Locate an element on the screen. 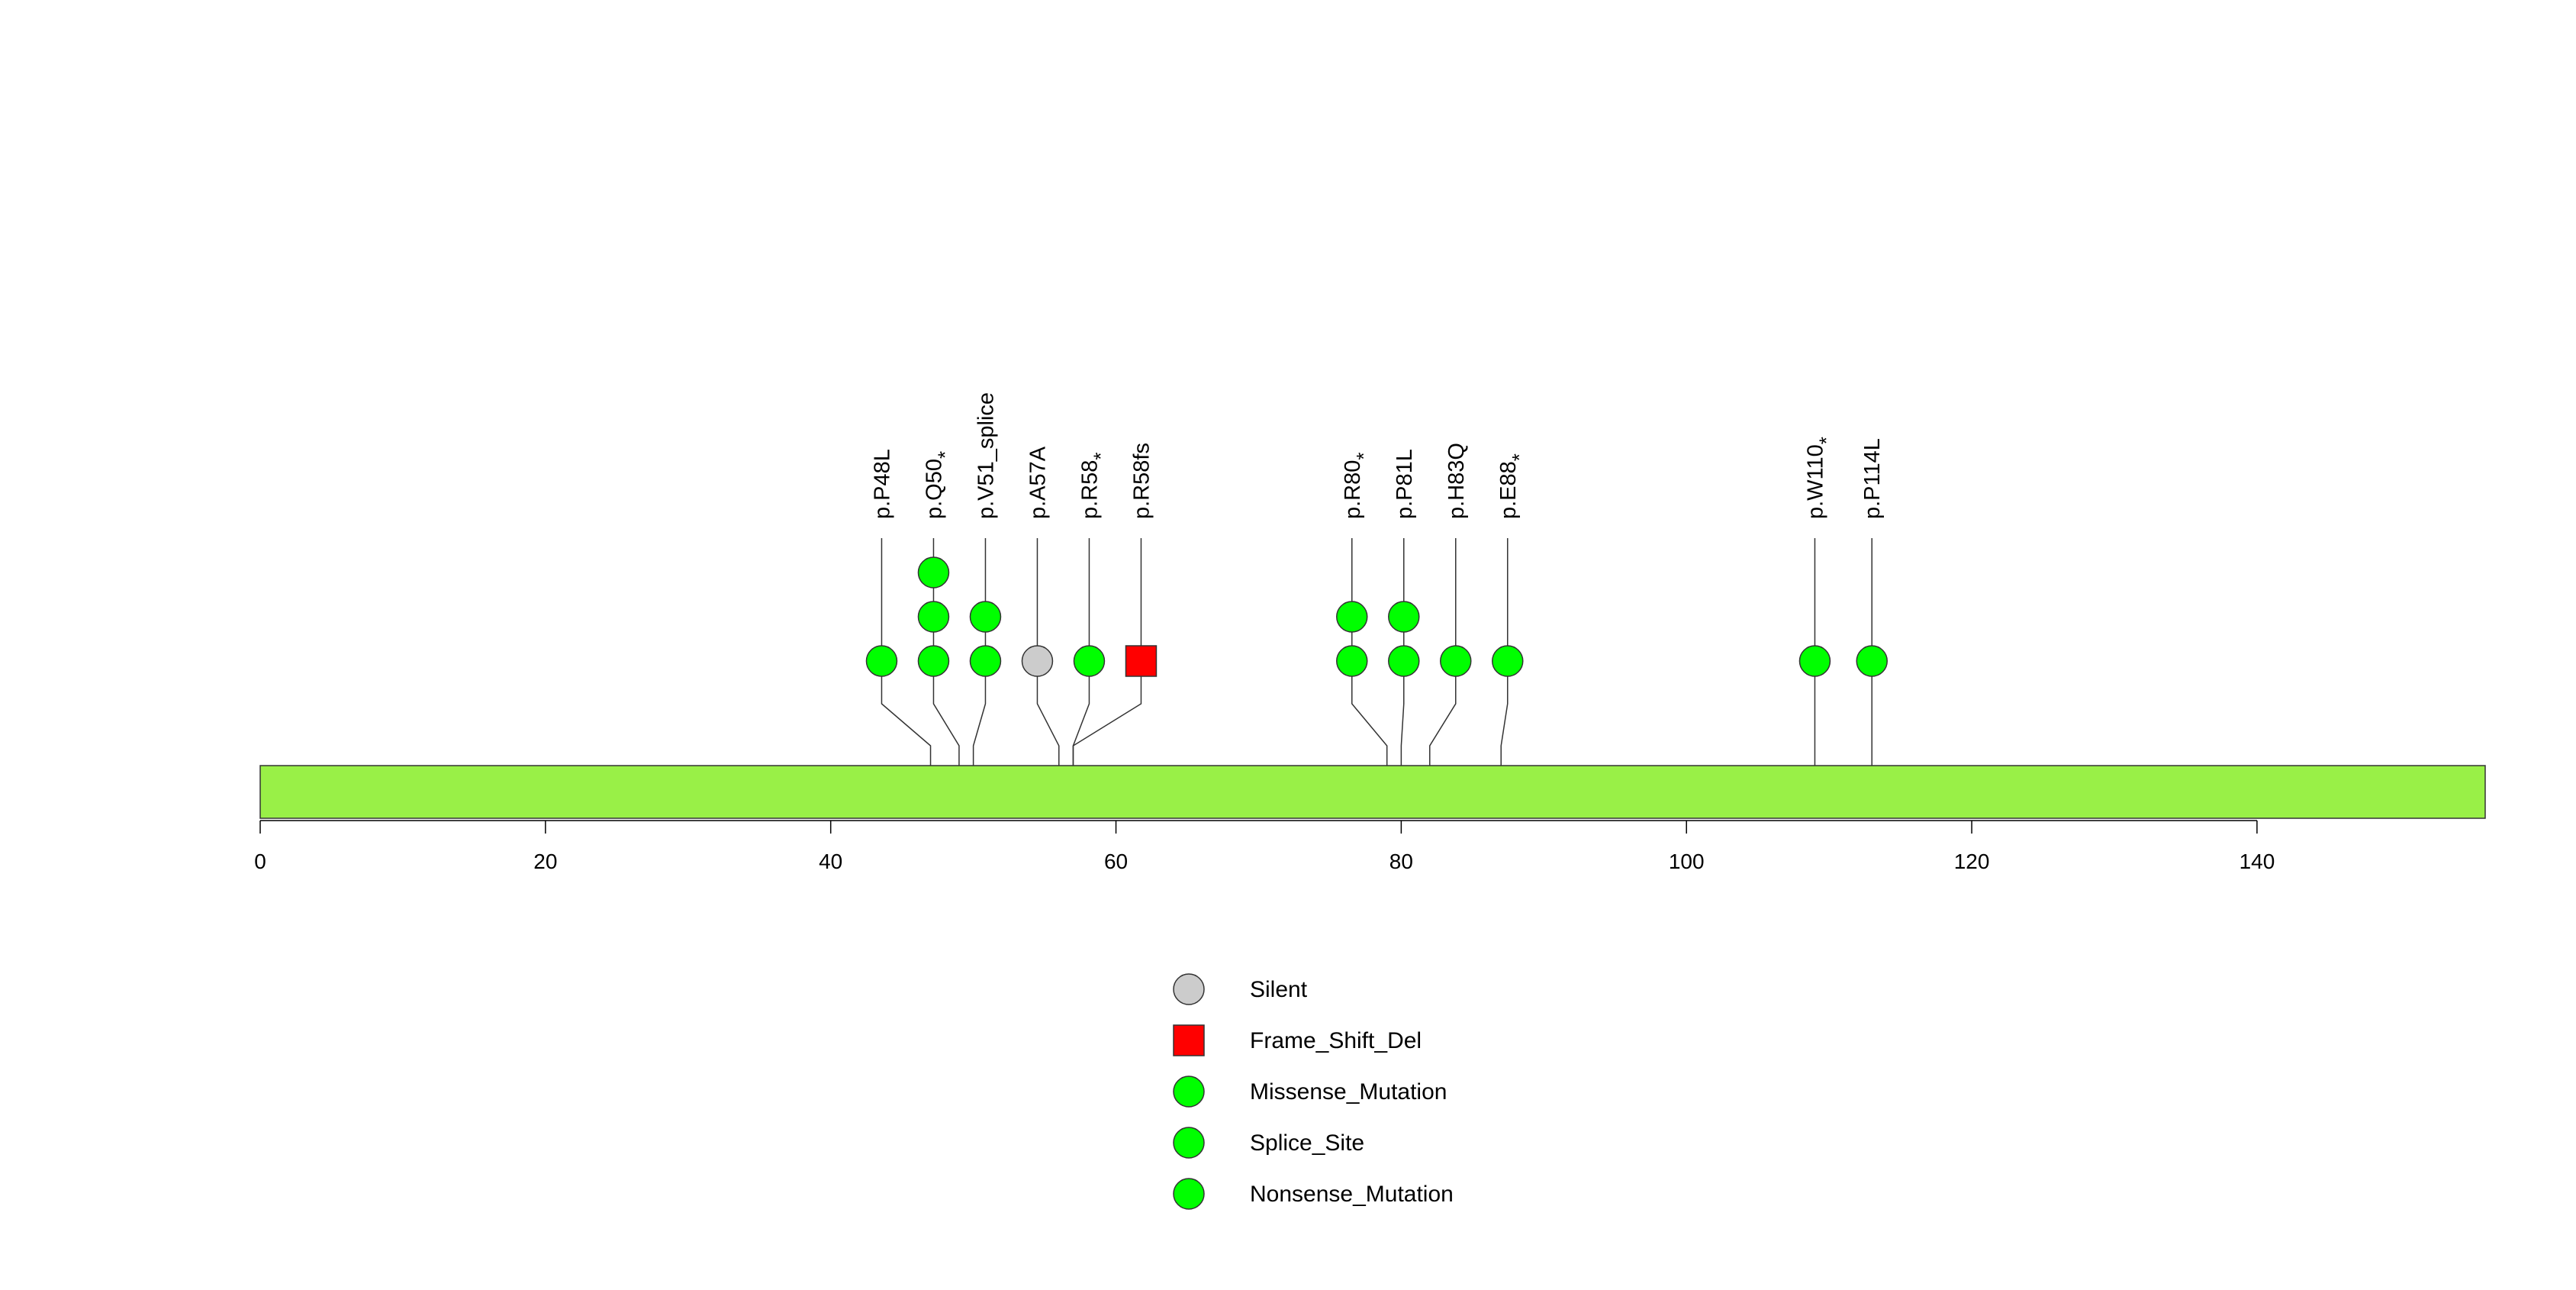  mutation-label: p.E88* is located at coordinates (1513, 486).